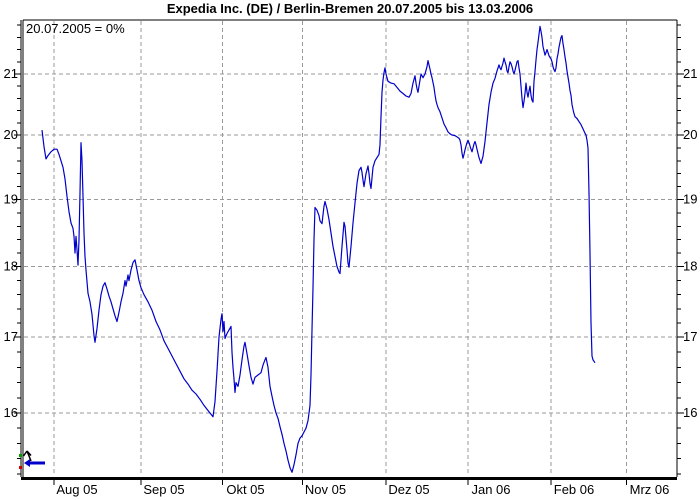  Describe the element at coordinates (27, 463) in the screenshot. I see `blue-left-arrow-head-icon` at that location.